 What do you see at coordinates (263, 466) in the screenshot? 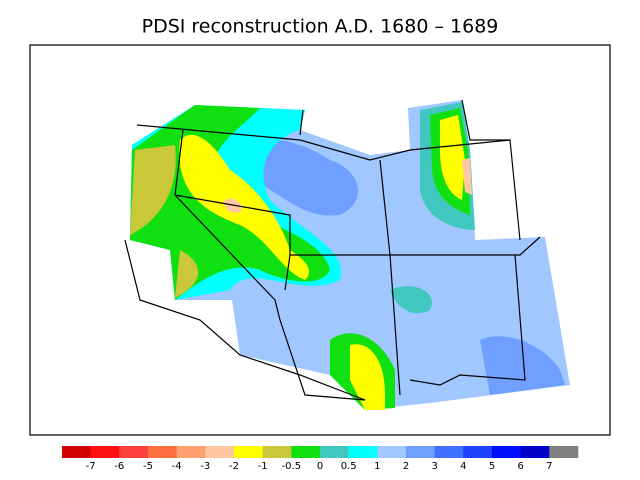
I see `colorbar-label: -1` at bounding box center [263, 466].